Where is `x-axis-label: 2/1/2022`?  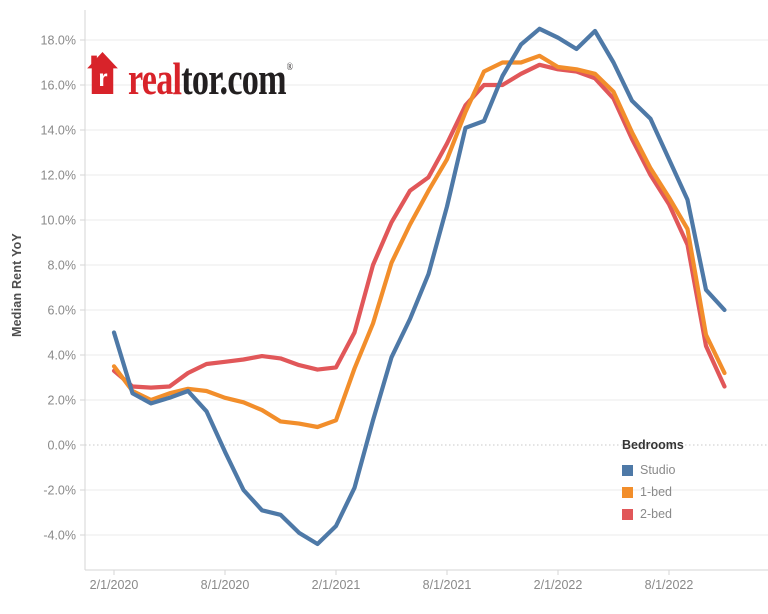 x-axis-label: 2/1/2022 is located at coordinates (558, 585).